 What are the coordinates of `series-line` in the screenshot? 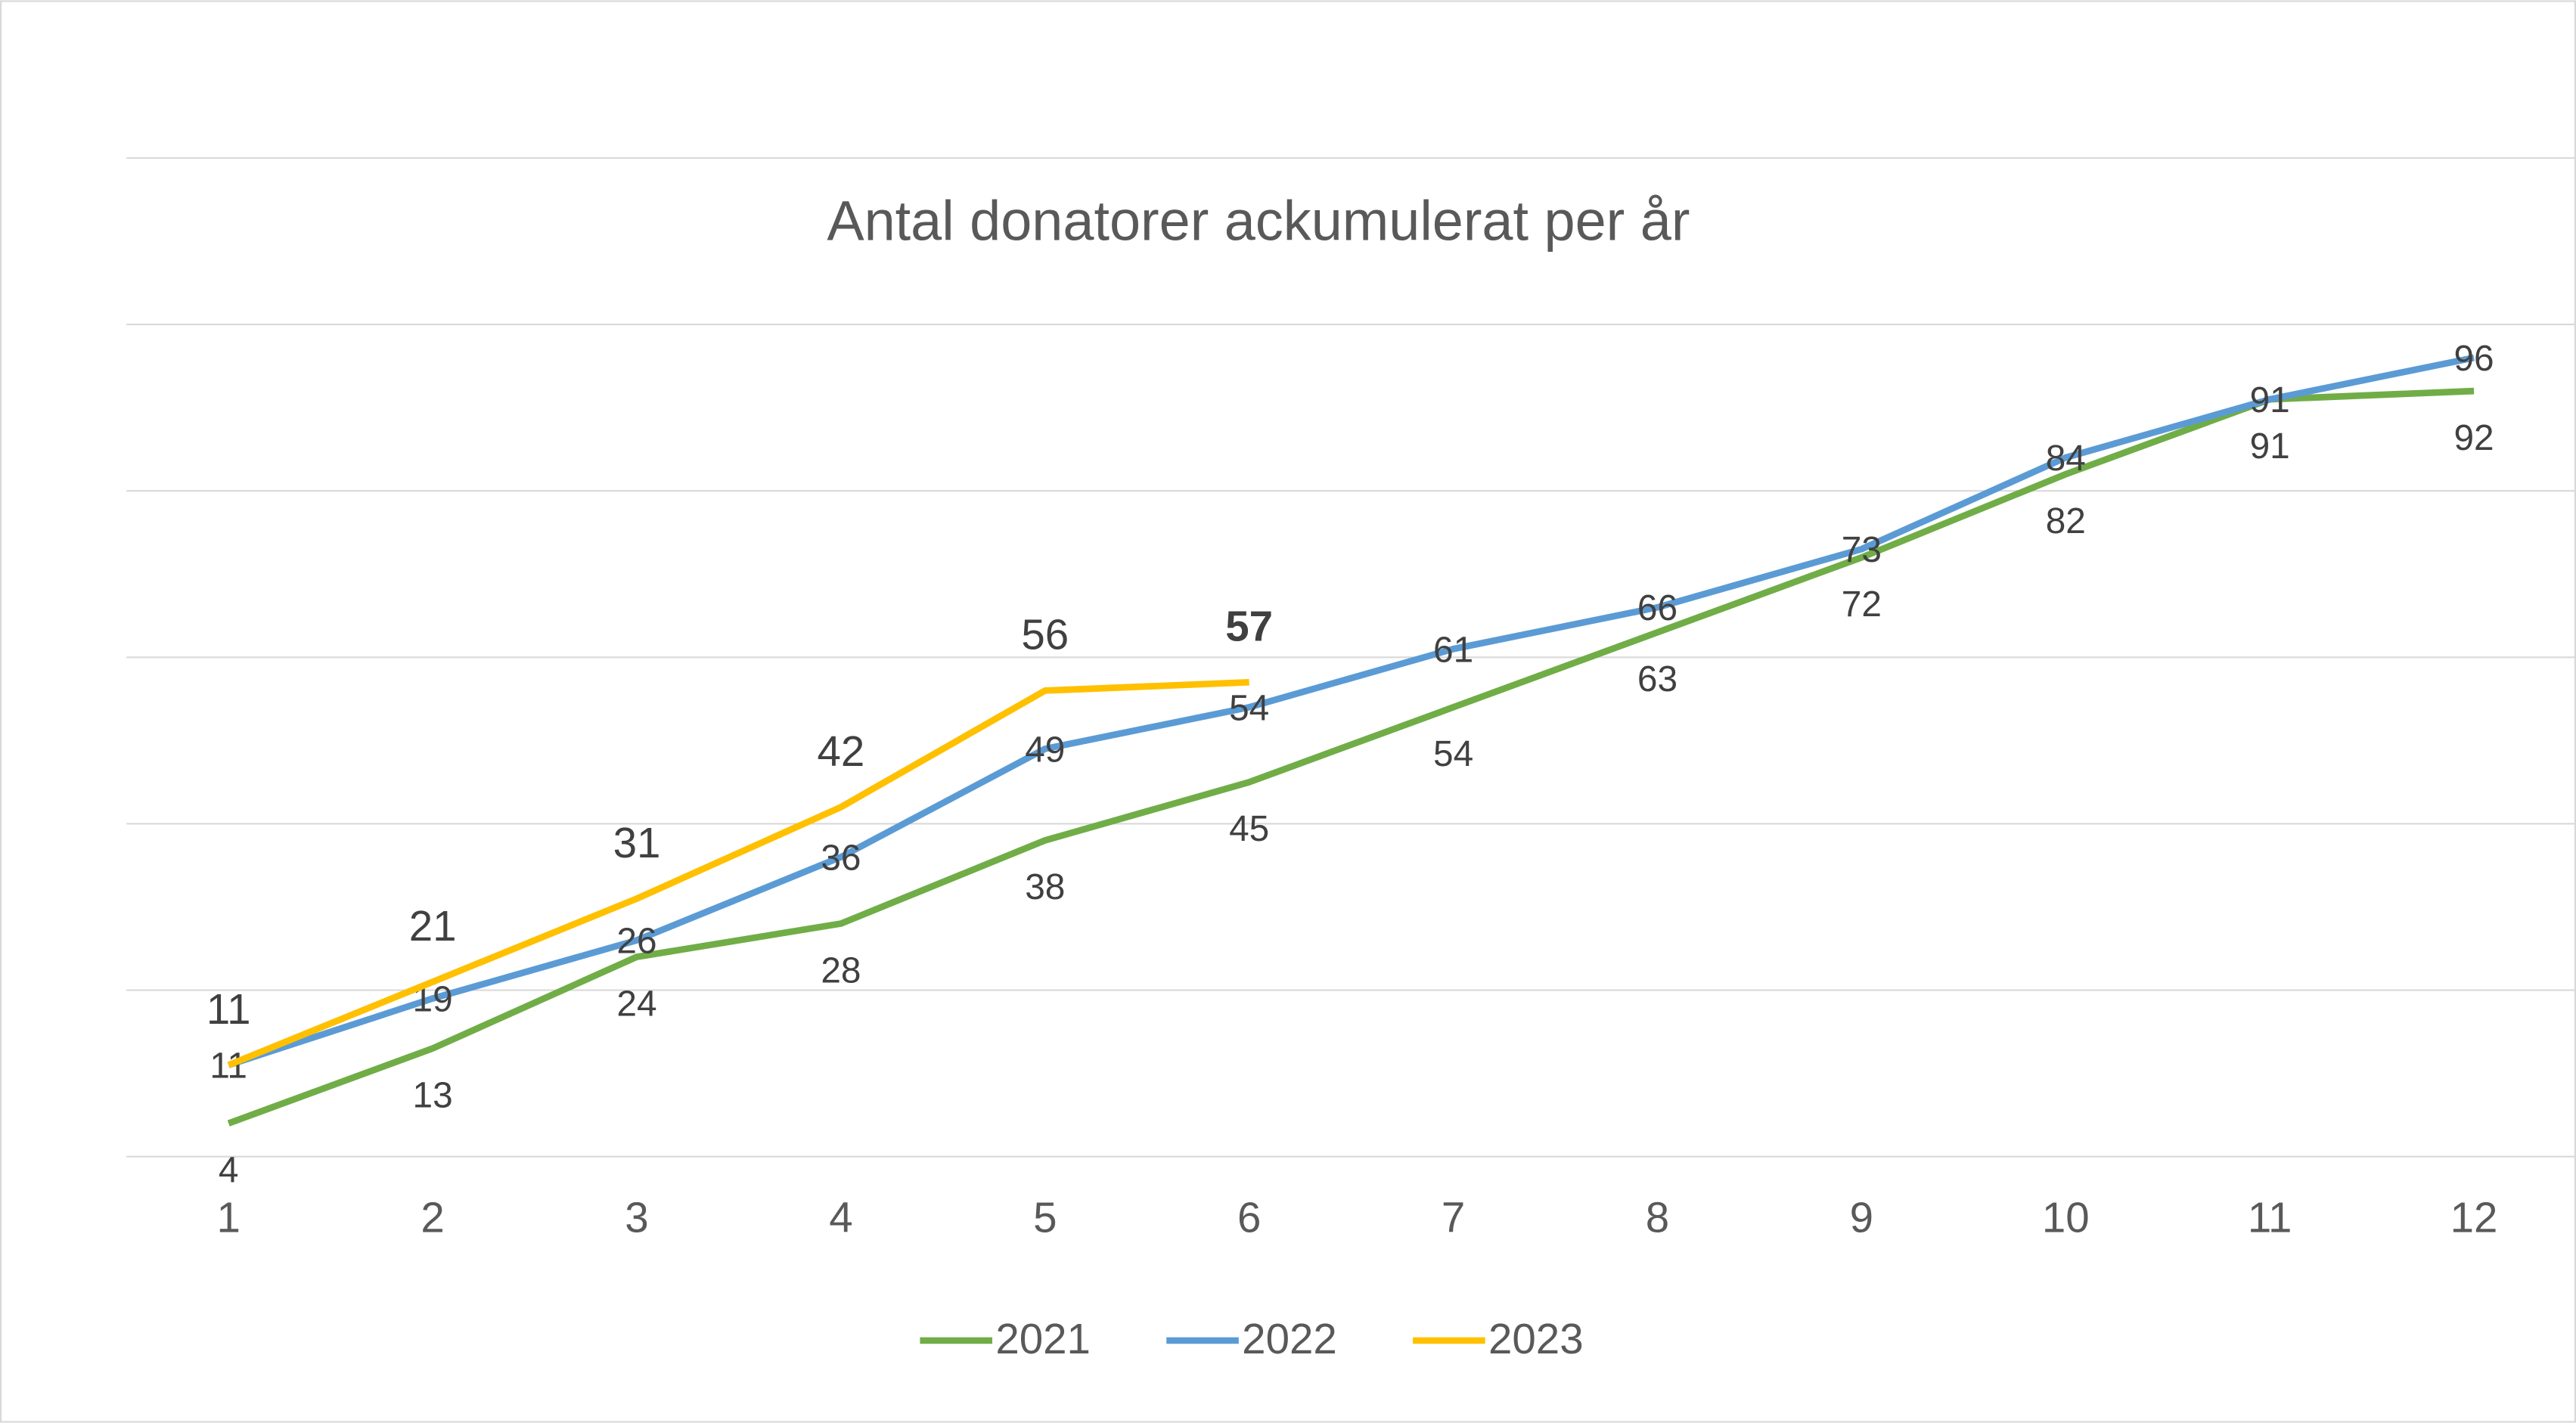 It's located at (738, 873).